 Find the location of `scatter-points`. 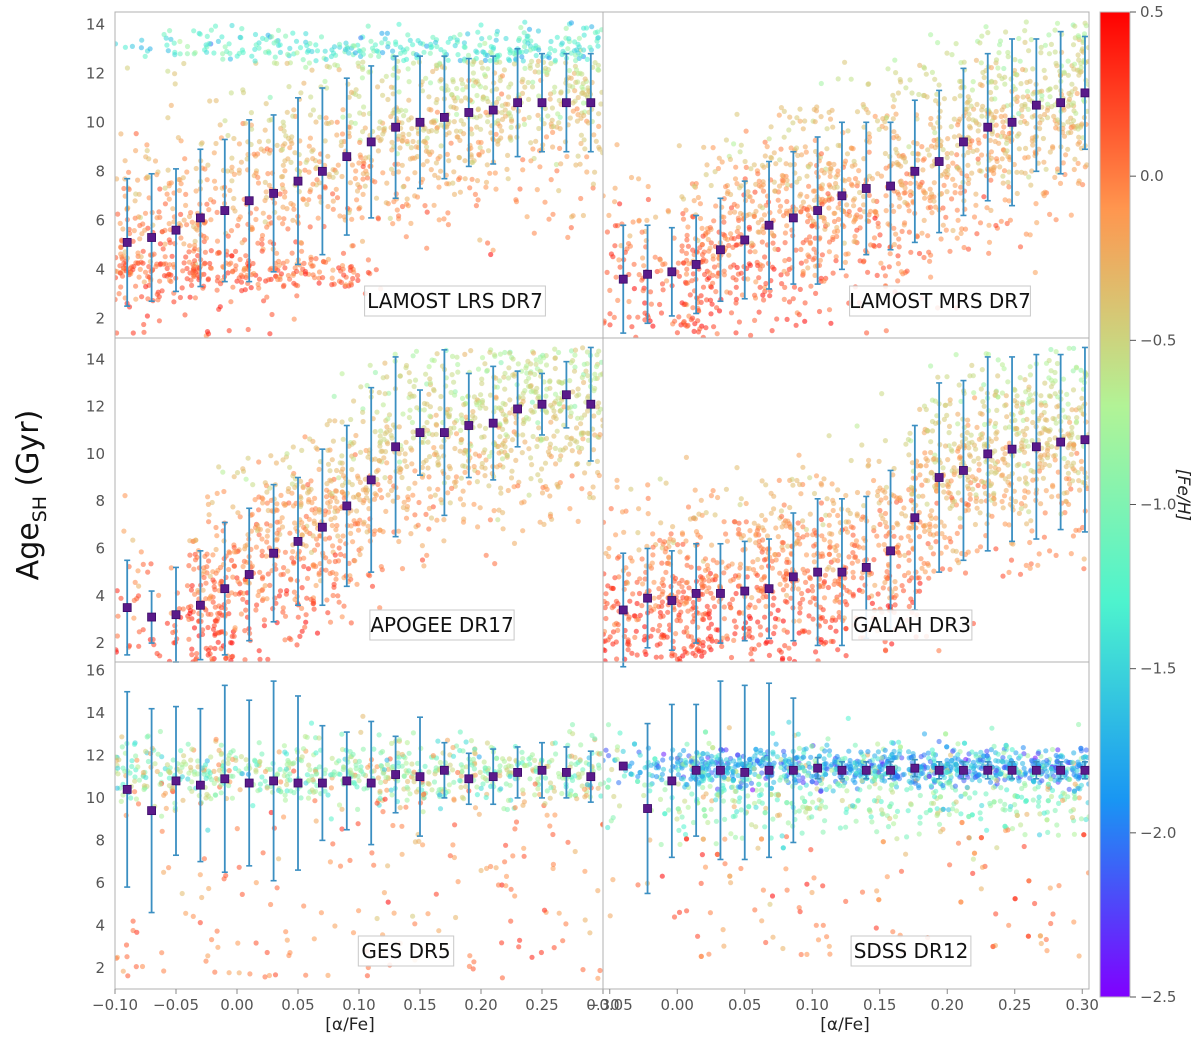

scatter-points is located at coordinates (359, 178).